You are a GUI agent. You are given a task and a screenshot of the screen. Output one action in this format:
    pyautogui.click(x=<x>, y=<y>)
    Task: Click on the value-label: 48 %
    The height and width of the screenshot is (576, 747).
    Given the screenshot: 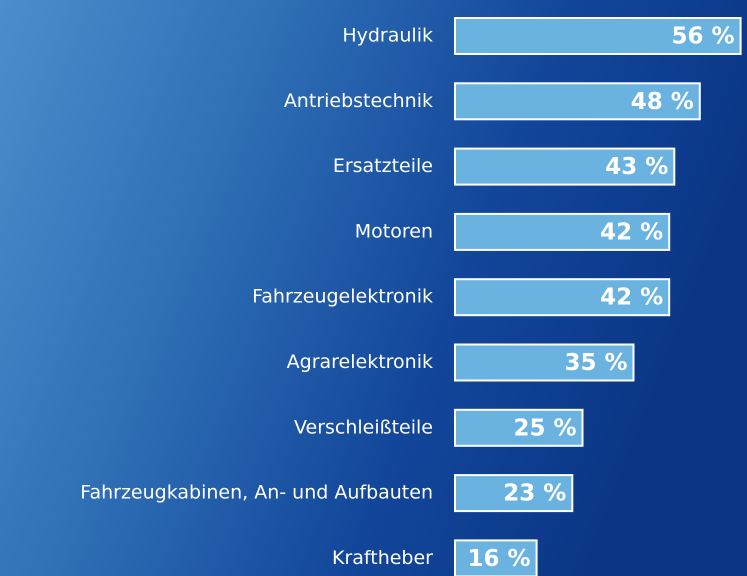 What is the action you would take?
    pyautogui.click(x=662, y=102)
    